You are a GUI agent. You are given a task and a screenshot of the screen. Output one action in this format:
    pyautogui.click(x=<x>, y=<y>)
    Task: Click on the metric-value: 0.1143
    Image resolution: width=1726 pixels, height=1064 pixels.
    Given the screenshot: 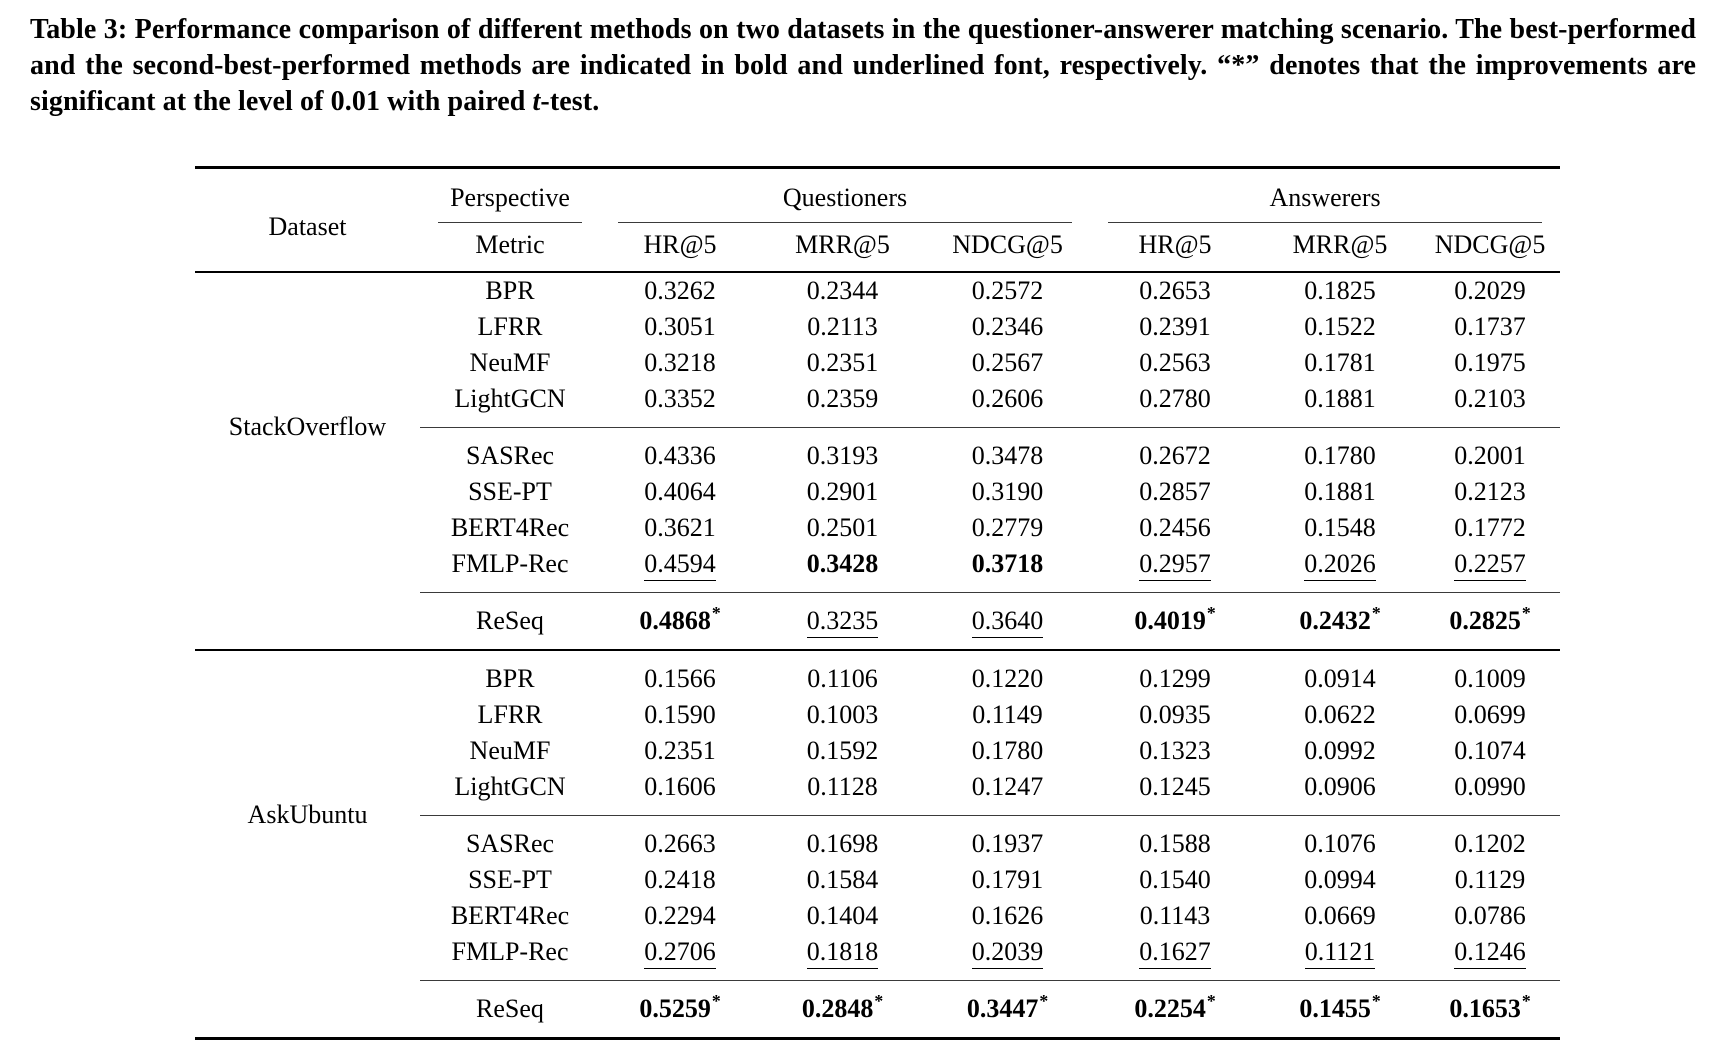 What is the action you would take?
    pyautogui.click(x=1175, y=915)
    